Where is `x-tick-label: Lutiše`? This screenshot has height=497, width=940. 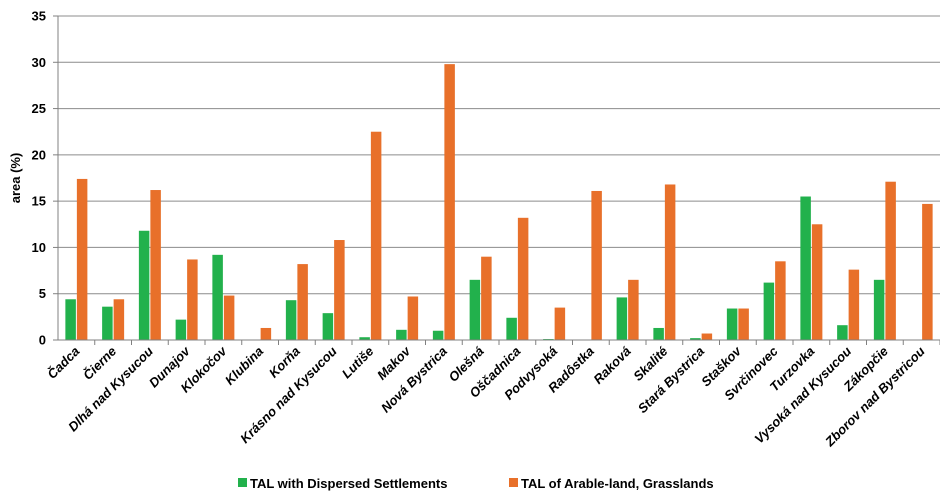 x-tick-label: Lutiše is located at coordinates (358, 363).